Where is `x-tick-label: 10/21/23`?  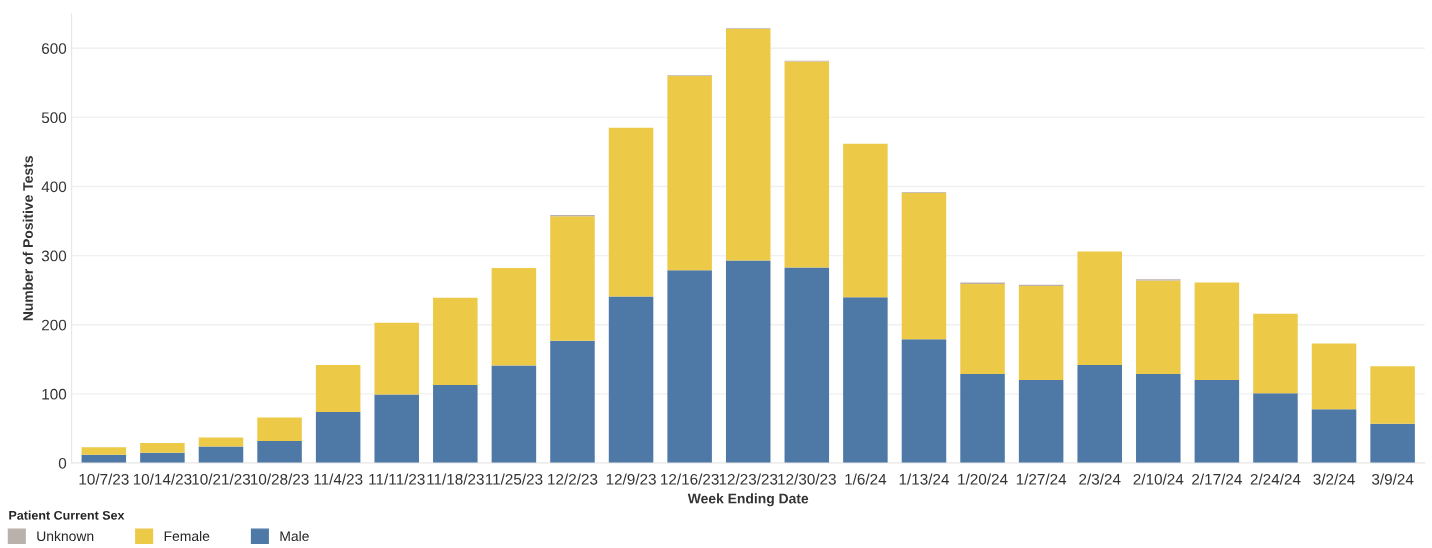 x-tick-label: 10/21/23 is located at coordinates (221, 479).